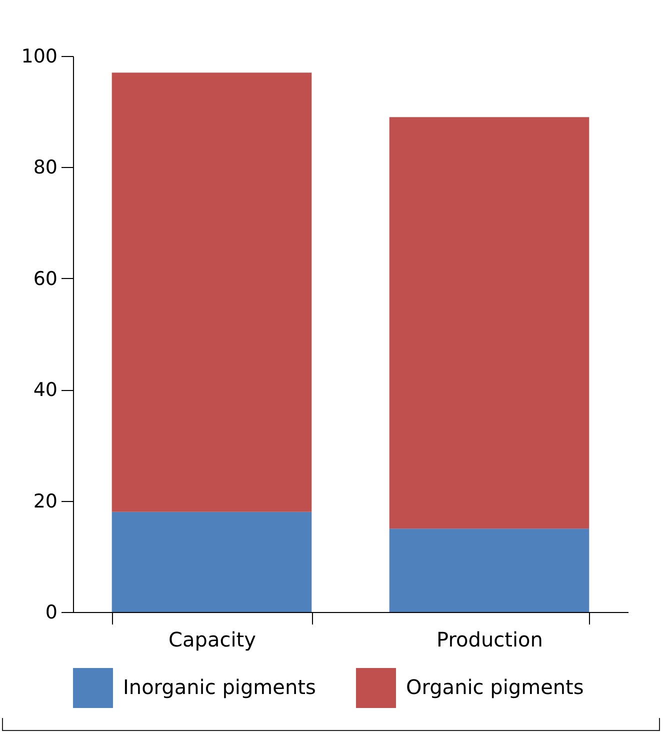 This screenshot has height=735, width=665. Describe the element at coordinates (51, 613) in the screenshot. I see `y-tick-label: 0` at that location.